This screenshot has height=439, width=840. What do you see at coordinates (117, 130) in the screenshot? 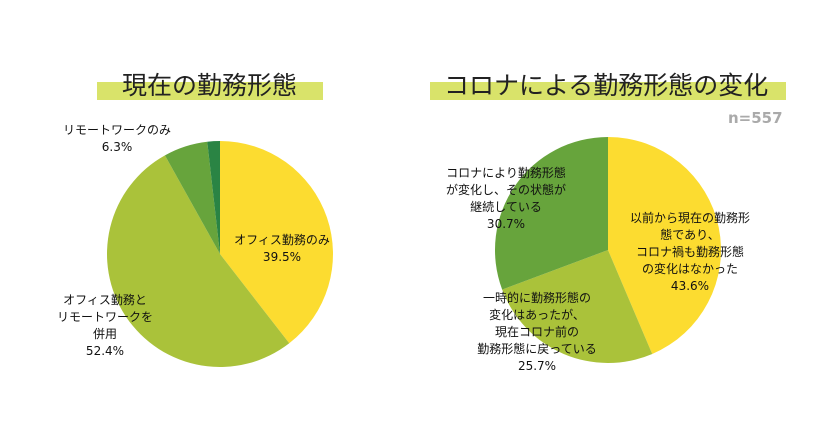
I see `slice-label-text: リモートワークのみ` at bounding box center [117, 130].